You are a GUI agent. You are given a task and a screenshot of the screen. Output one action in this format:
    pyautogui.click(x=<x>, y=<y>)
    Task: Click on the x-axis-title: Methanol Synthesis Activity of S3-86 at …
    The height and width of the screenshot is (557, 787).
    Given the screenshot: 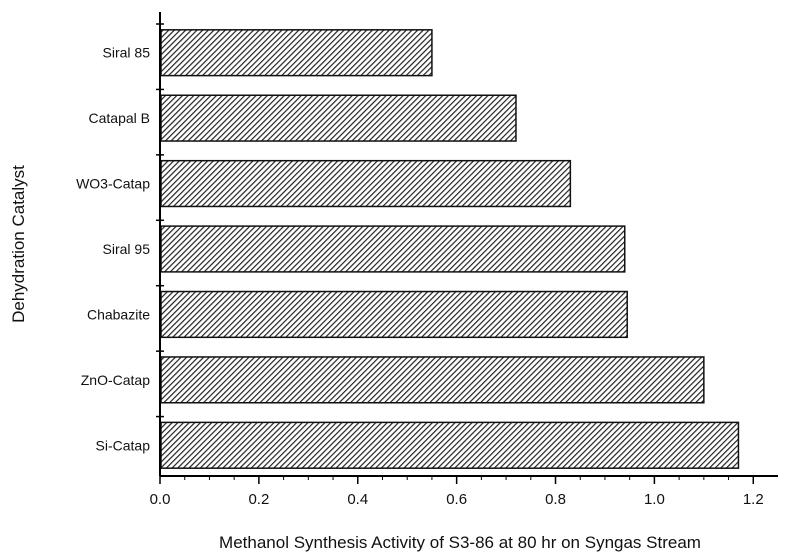 What is the action you would take?
    pyautogui.click(x=460, y=542)
    